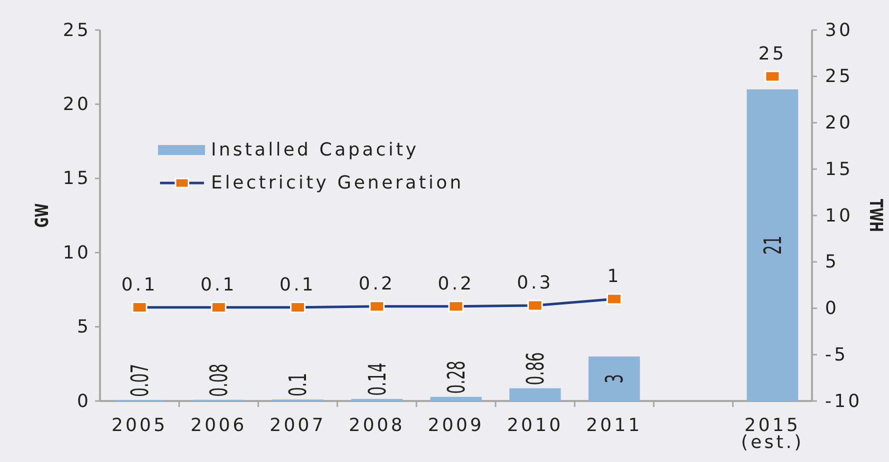  I want to click on data-label: 0.08, so click(219, 380).